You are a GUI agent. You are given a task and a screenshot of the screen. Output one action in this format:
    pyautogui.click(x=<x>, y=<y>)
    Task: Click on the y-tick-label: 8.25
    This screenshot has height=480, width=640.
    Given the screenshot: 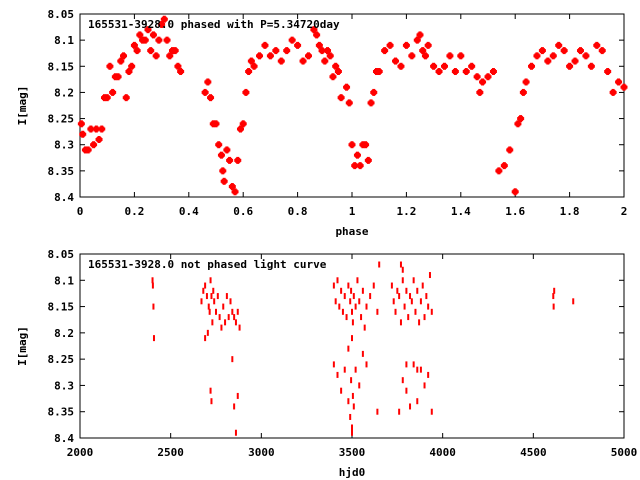 What is the action you would take?
    pyautogui.click(x=61, y=119)
    